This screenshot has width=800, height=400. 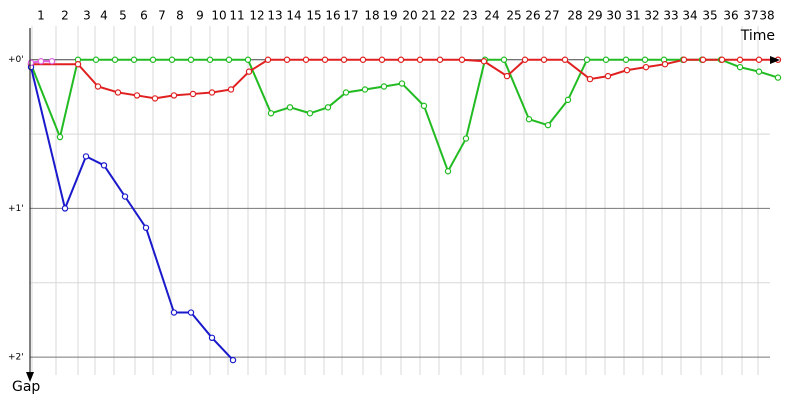 What do you see at coordinates (750, 16) in the screenshot?
I see `x-tick-label: 37` at bounding box center [750, 16].